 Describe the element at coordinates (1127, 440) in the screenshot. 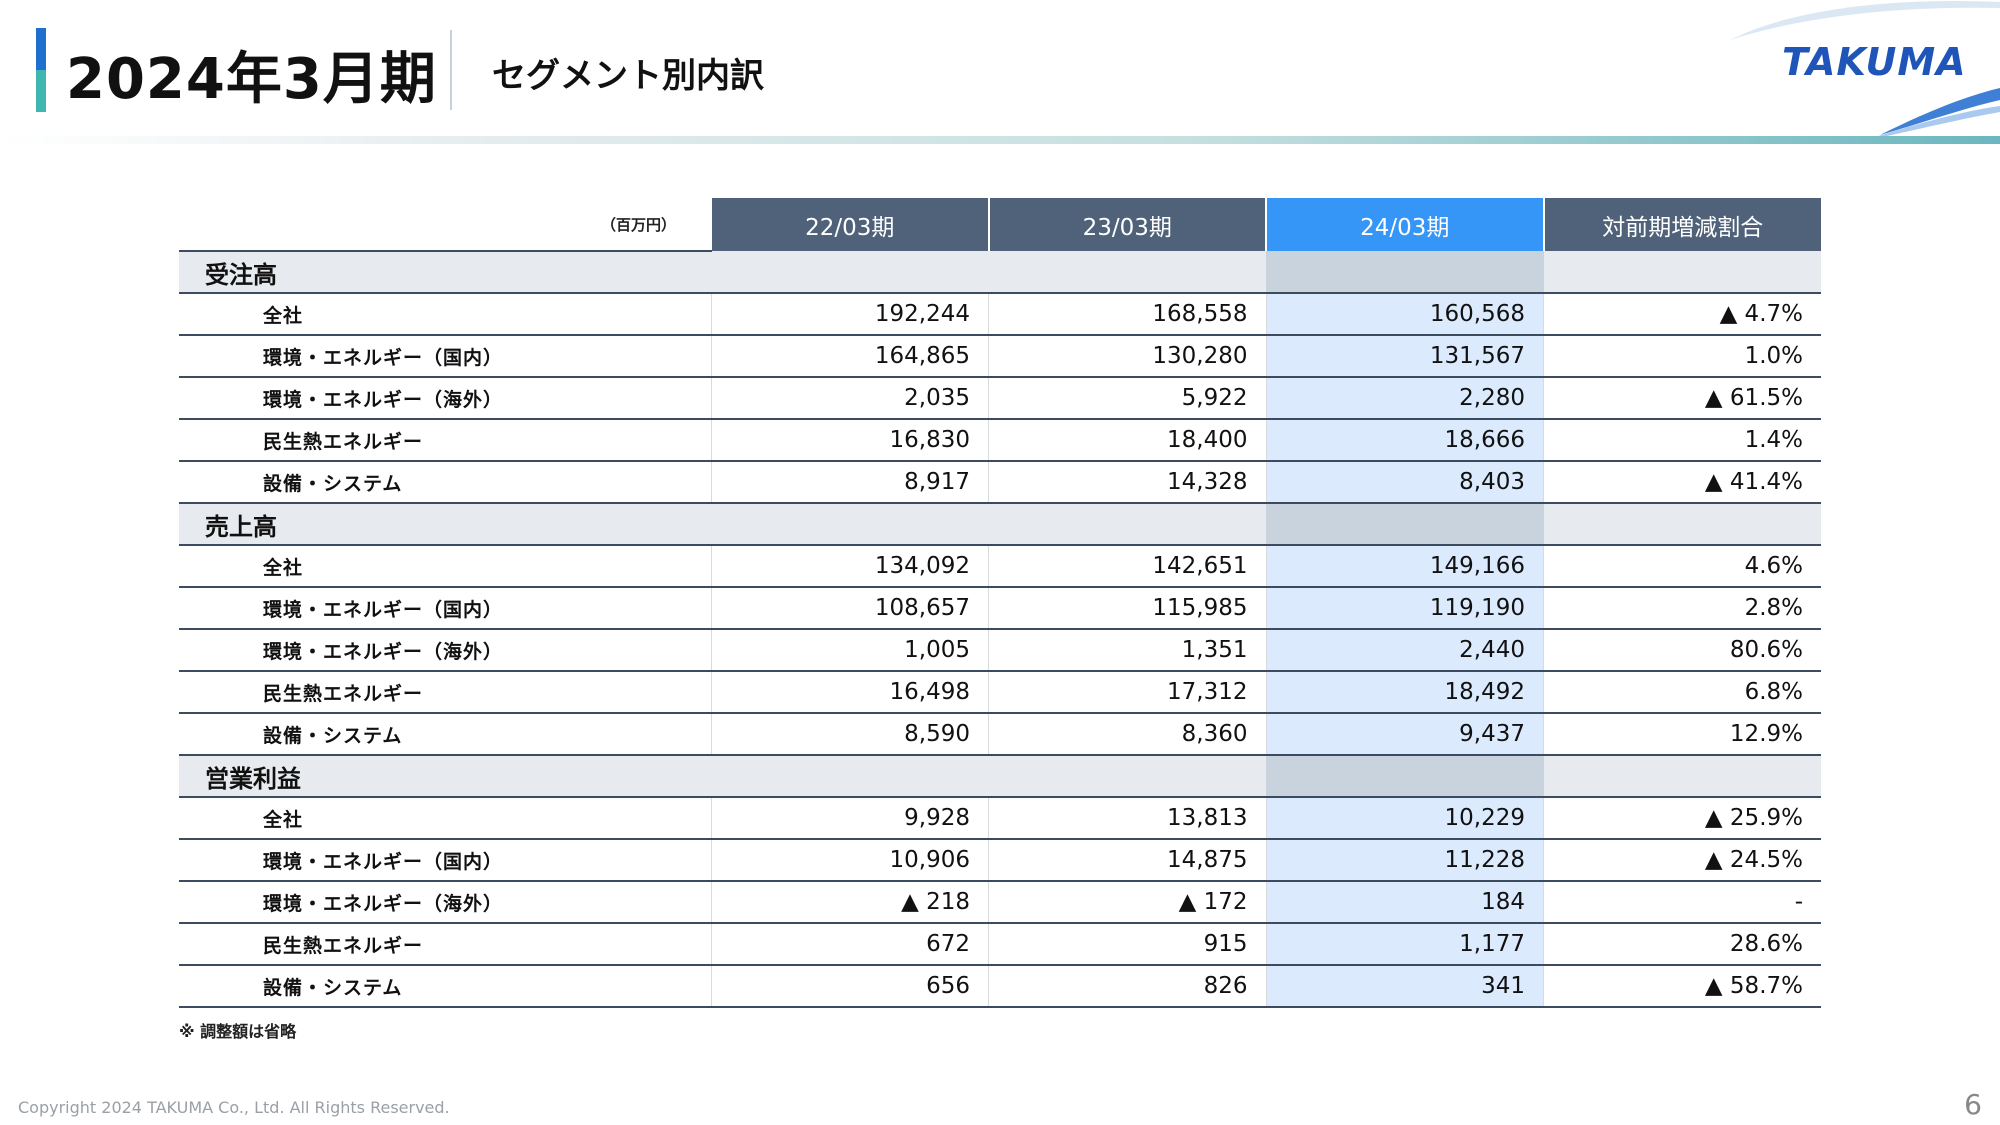

I see `value-cell: 18,400` at that location.